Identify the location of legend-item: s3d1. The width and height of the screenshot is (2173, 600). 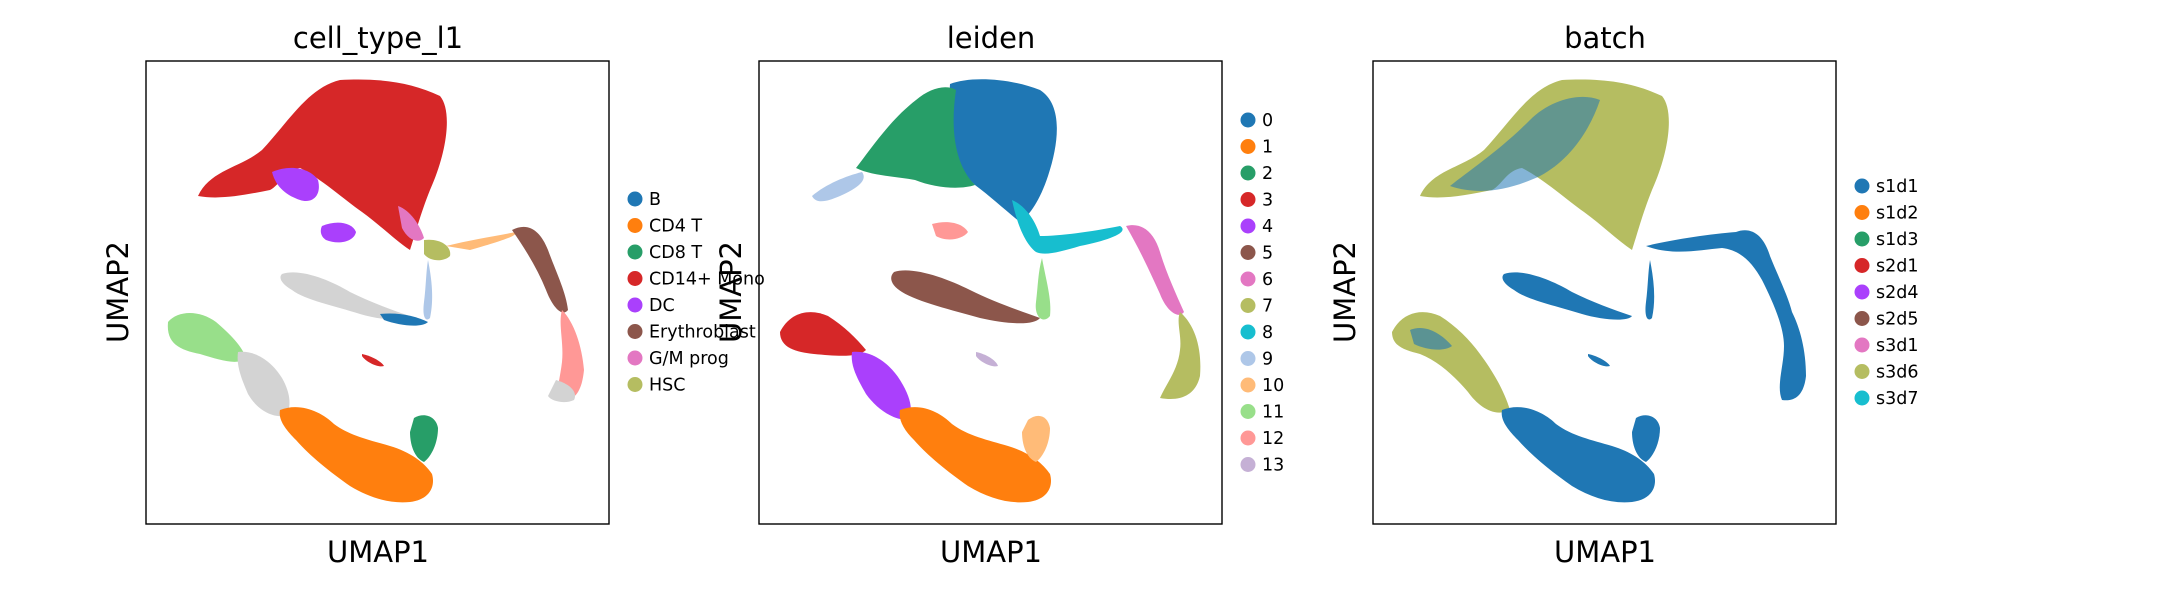
(1886, 346).